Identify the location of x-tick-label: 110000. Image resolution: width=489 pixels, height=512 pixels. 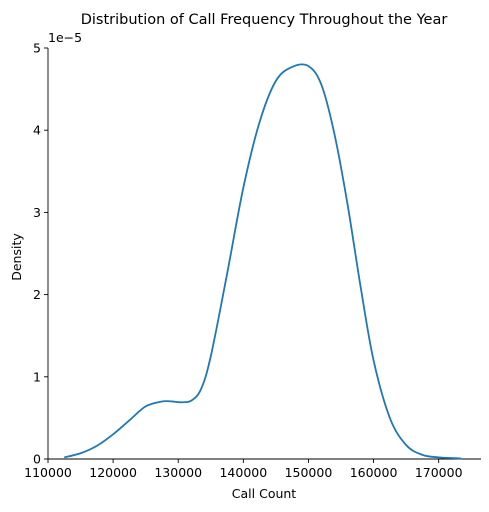
(48, 472).